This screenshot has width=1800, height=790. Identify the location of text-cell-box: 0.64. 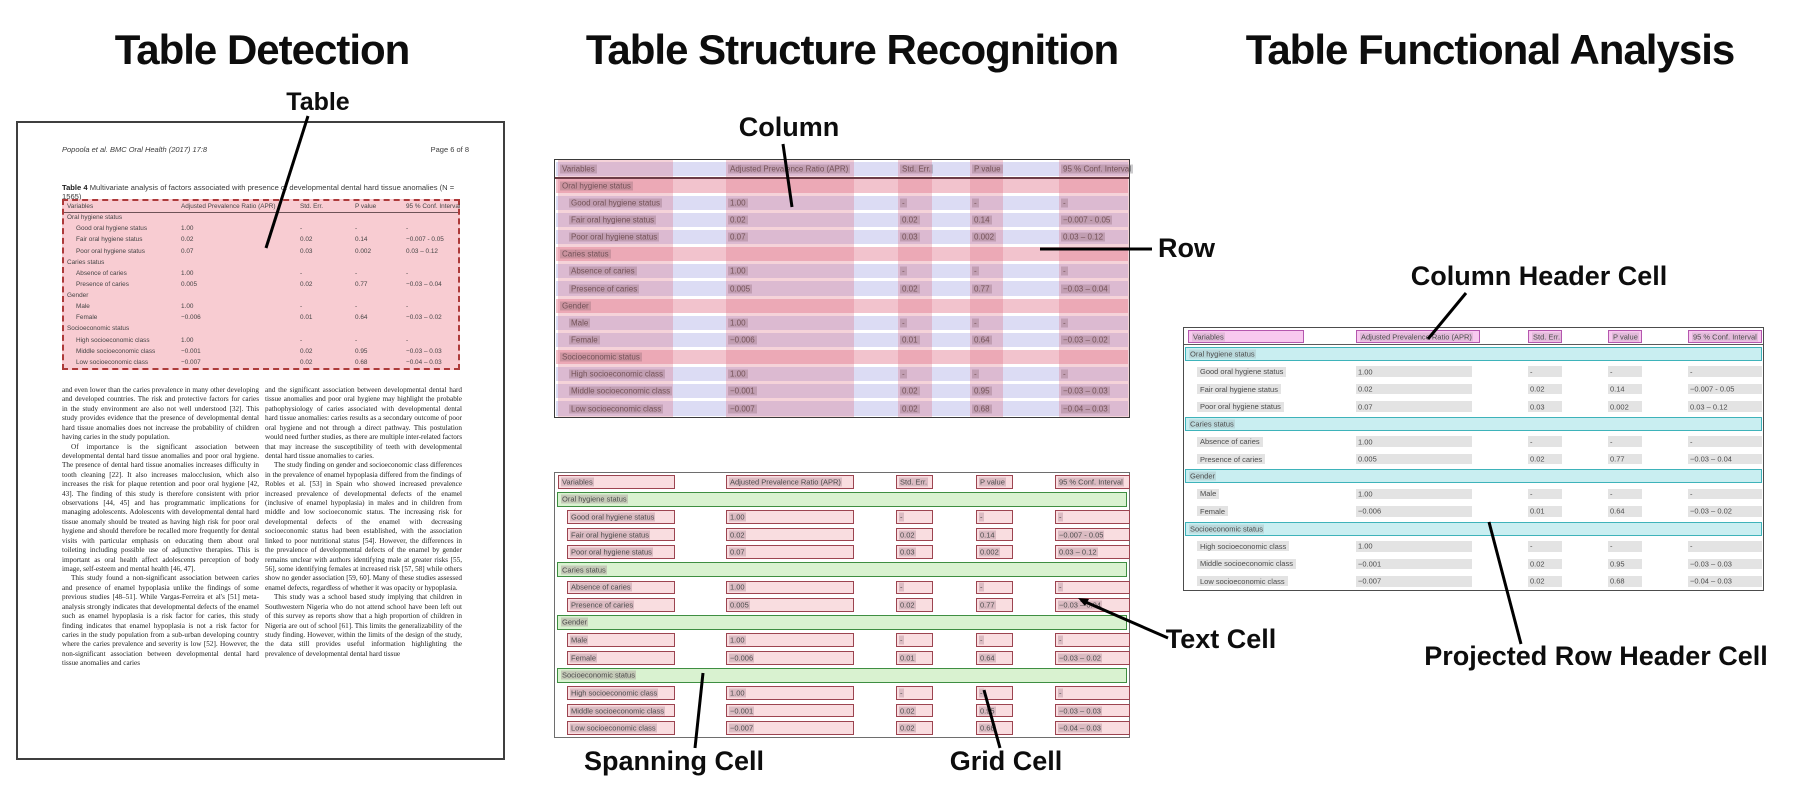
(1625, 511).